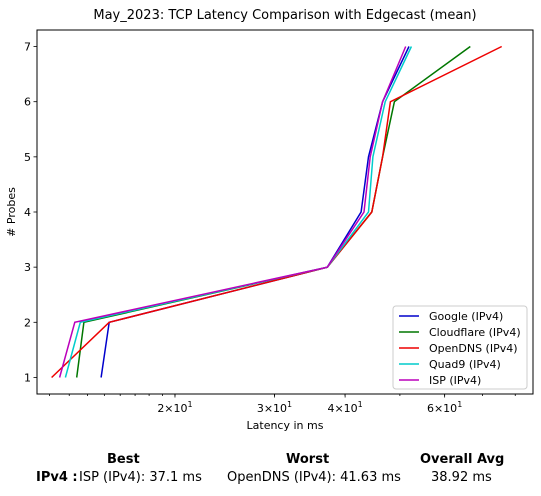  Describe the element at coordinates (285, 425) in the screenshot. I see `x-axis-label: Latency in ms` at that location.